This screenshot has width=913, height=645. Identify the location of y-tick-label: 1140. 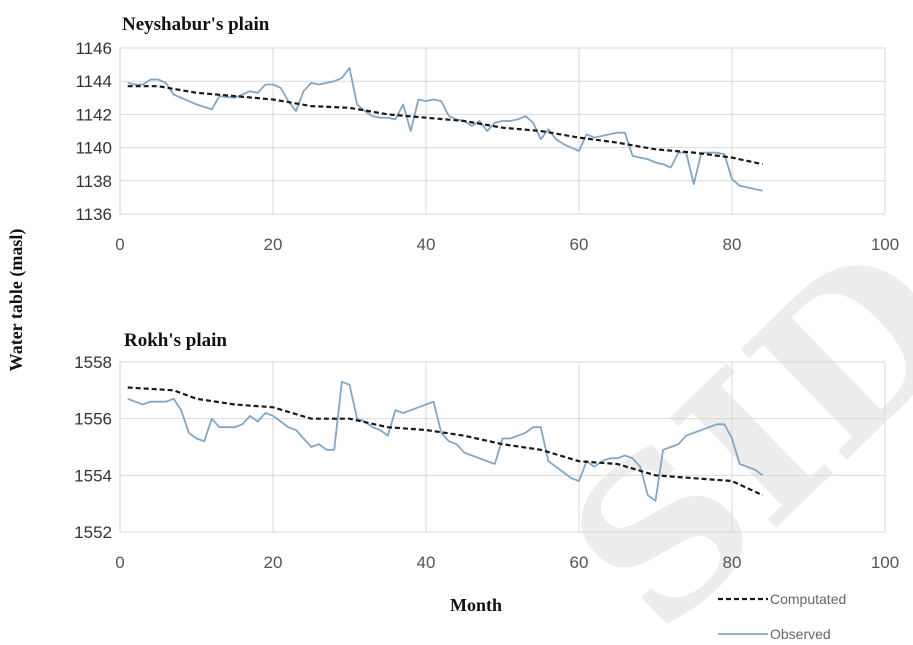
(93, 148).